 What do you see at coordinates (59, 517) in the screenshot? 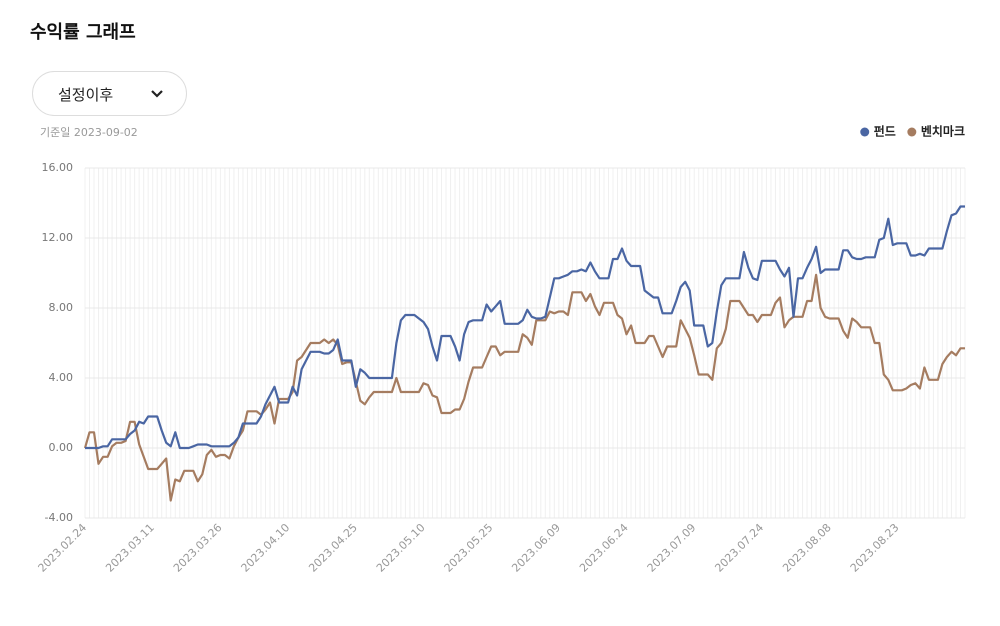
I see `y-tick-label: -4.00` at bounding box center [59, 517].